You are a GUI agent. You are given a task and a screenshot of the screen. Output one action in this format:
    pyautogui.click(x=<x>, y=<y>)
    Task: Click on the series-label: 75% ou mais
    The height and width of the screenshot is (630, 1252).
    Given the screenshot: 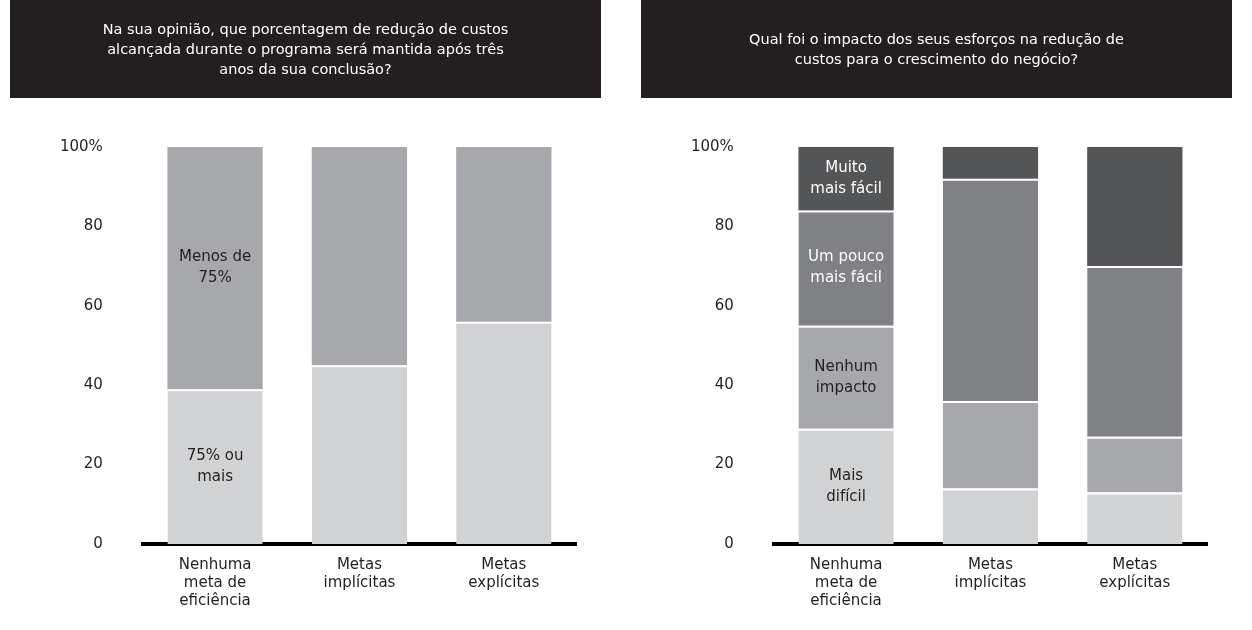 What is the action you would take?
    pyautogui.click(x=215, y=465)
    